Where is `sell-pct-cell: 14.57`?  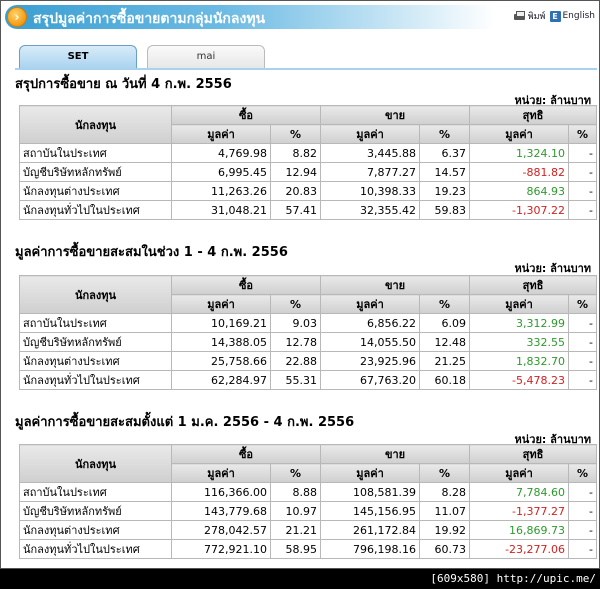
sell-pct-cell: 14.57 is located at coordinates (445, 172).